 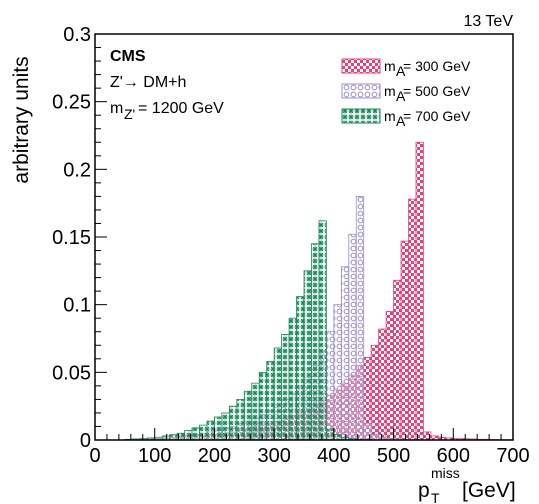 I want to click on cms-label: CMS, so click(x=128, y=56).